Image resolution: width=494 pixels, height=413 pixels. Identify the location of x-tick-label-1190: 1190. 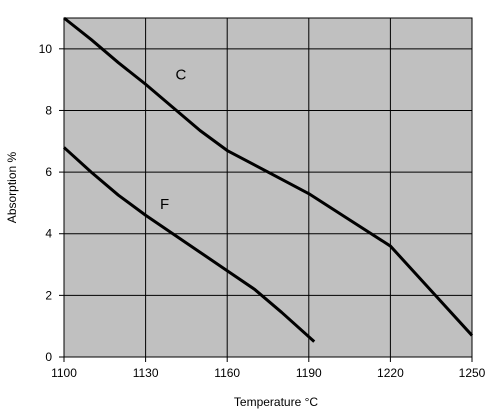
(309, 373).